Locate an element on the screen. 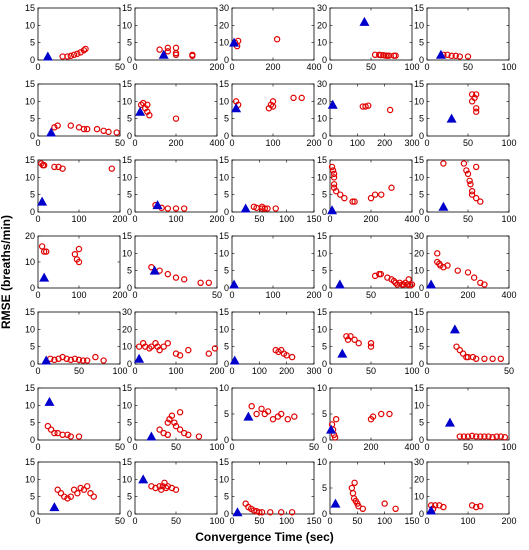 This screenshot has height=550, width=529. x-axis-label: Convergence Time (sec) is located at coordinates (264, 537).